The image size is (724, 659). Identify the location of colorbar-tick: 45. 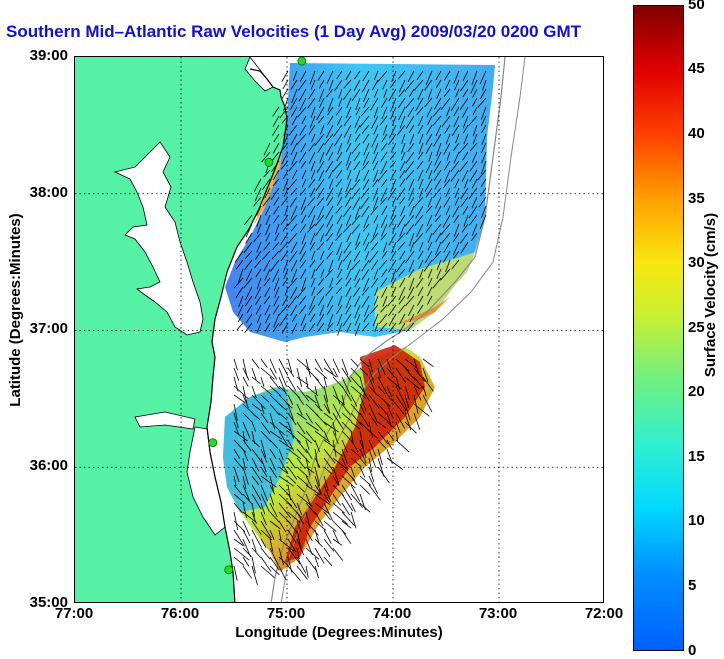
(696, 68).